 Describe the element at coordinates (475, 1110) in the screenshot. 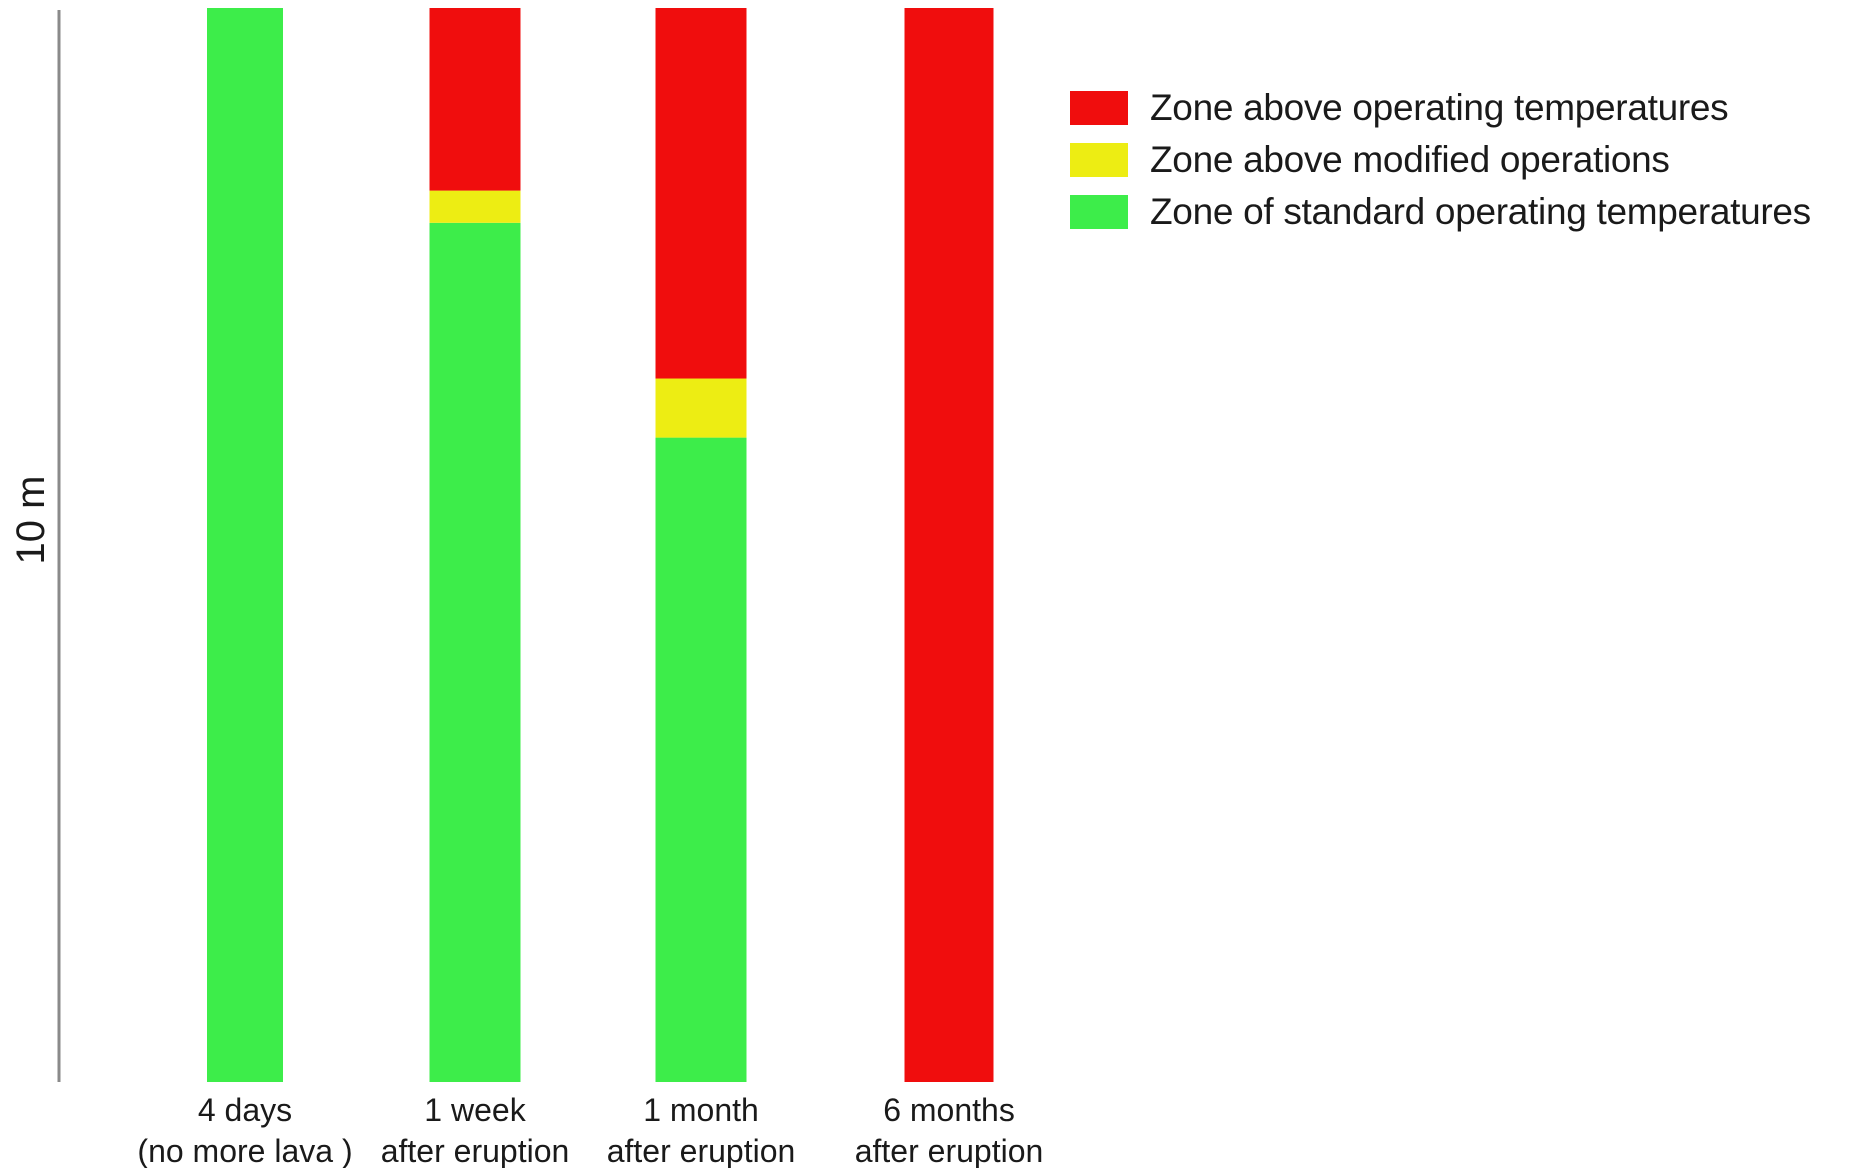

I see `x-tick-label-2-line-1: 1 week` at that location.